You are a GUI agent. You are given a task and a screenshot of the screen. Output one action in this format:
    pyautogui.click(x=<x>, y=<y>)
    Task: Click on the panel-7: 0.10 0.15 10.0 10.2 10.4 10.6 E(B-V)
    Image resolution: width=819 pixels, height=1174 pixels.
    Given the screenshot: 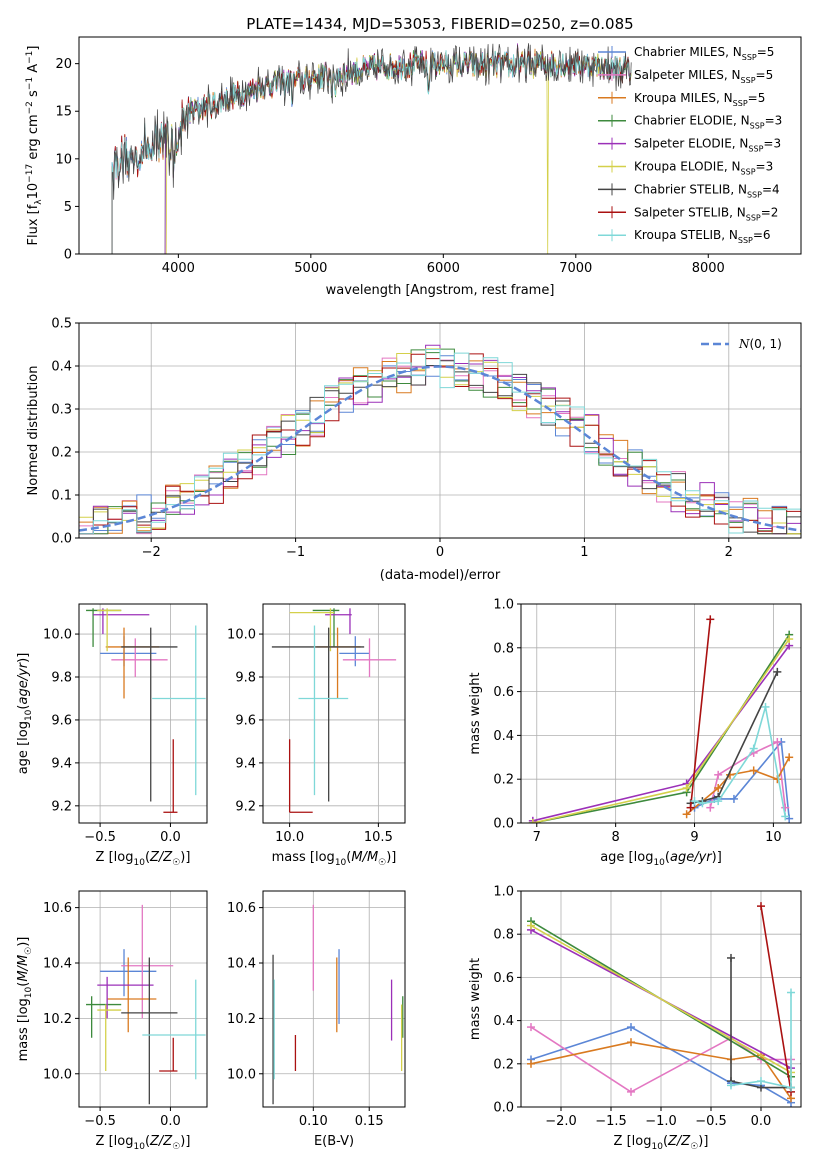 What is the action you would take?
    pyautogui.click(x=316, y=1019)
    